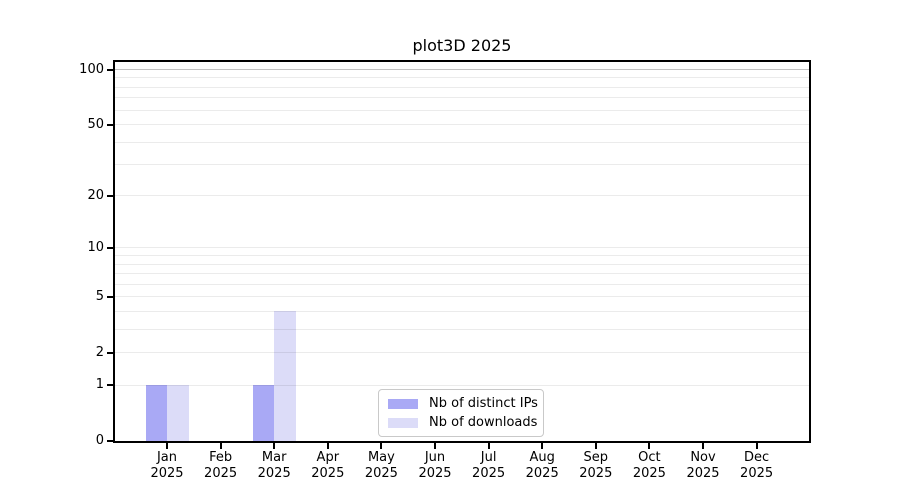 The height and width of the screenshot is (500, 900). What do you see at coordinates (810, 251) in the screenshot?
I see `right-spine` at bounding box center [810, 251].